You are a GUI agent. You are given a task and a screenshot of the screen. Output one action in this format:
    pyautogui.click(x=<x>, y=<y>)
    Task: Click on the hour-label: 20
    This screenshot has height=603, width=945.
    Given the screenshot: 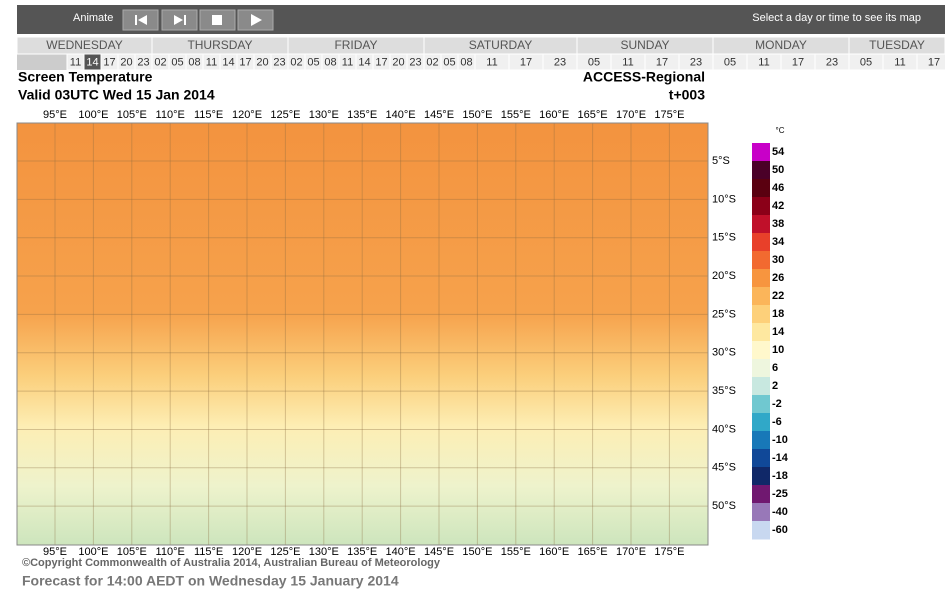 What is the action you would take?
    pyautogui.click(x=262, y=62)
    